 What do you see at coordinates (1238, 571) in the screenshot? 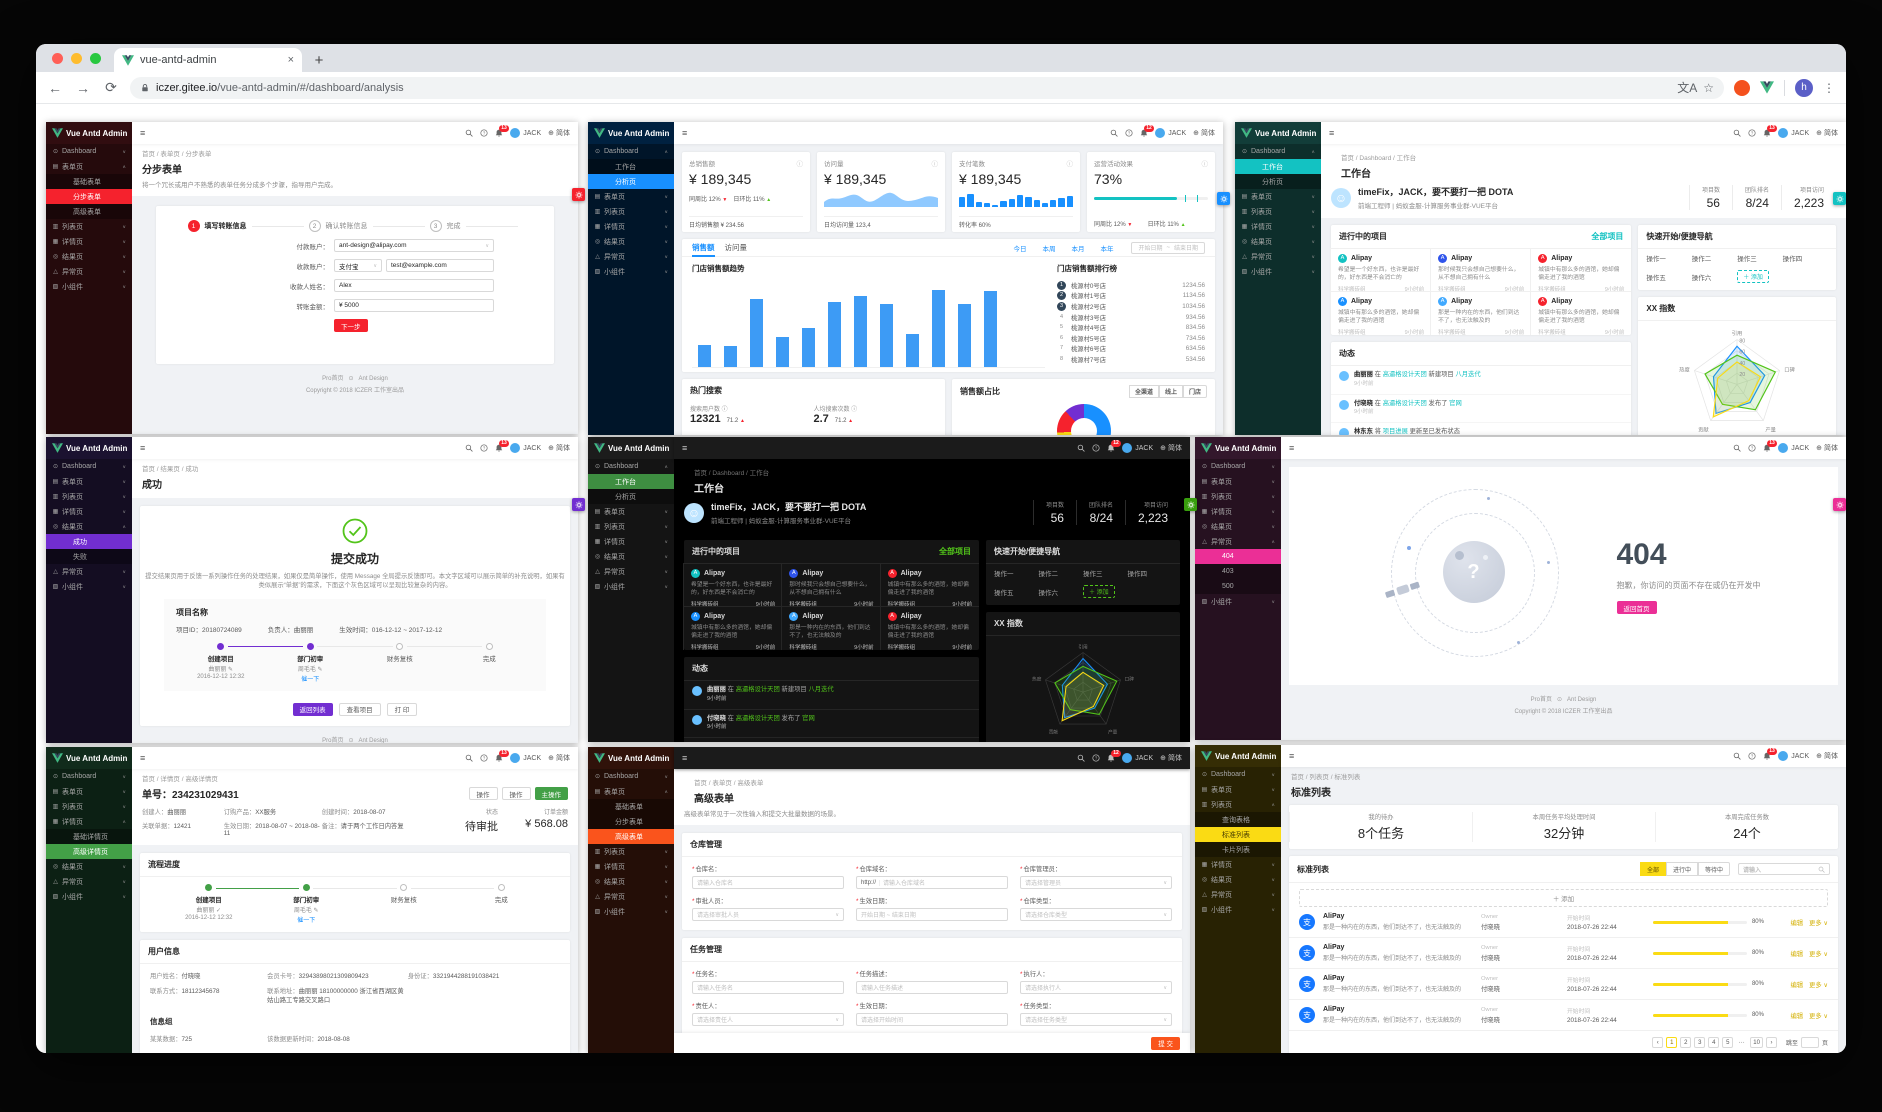
I see `sidebar-item: 403` at bounding box center [1238, 571].